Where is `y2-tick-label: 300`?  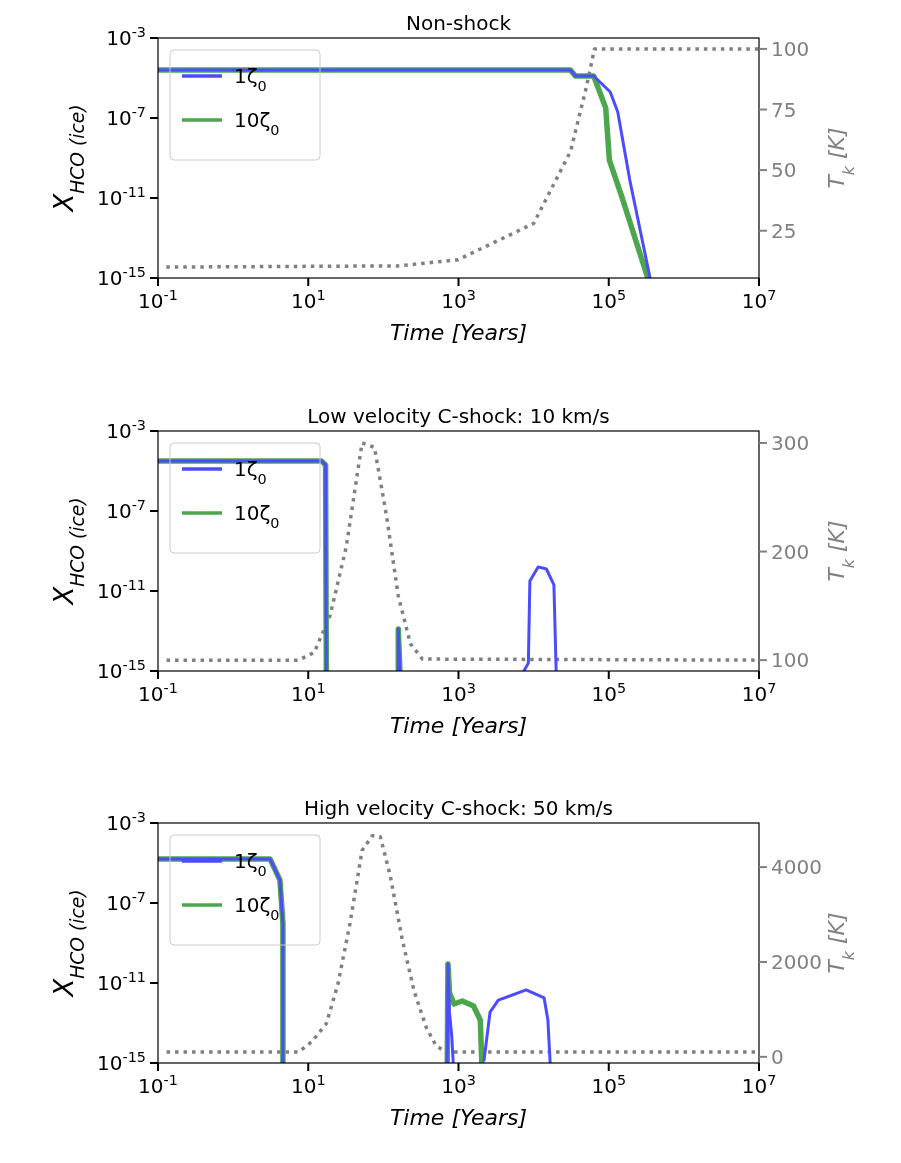
y2-tick-label: 300 is located at coordinates (790, 442).